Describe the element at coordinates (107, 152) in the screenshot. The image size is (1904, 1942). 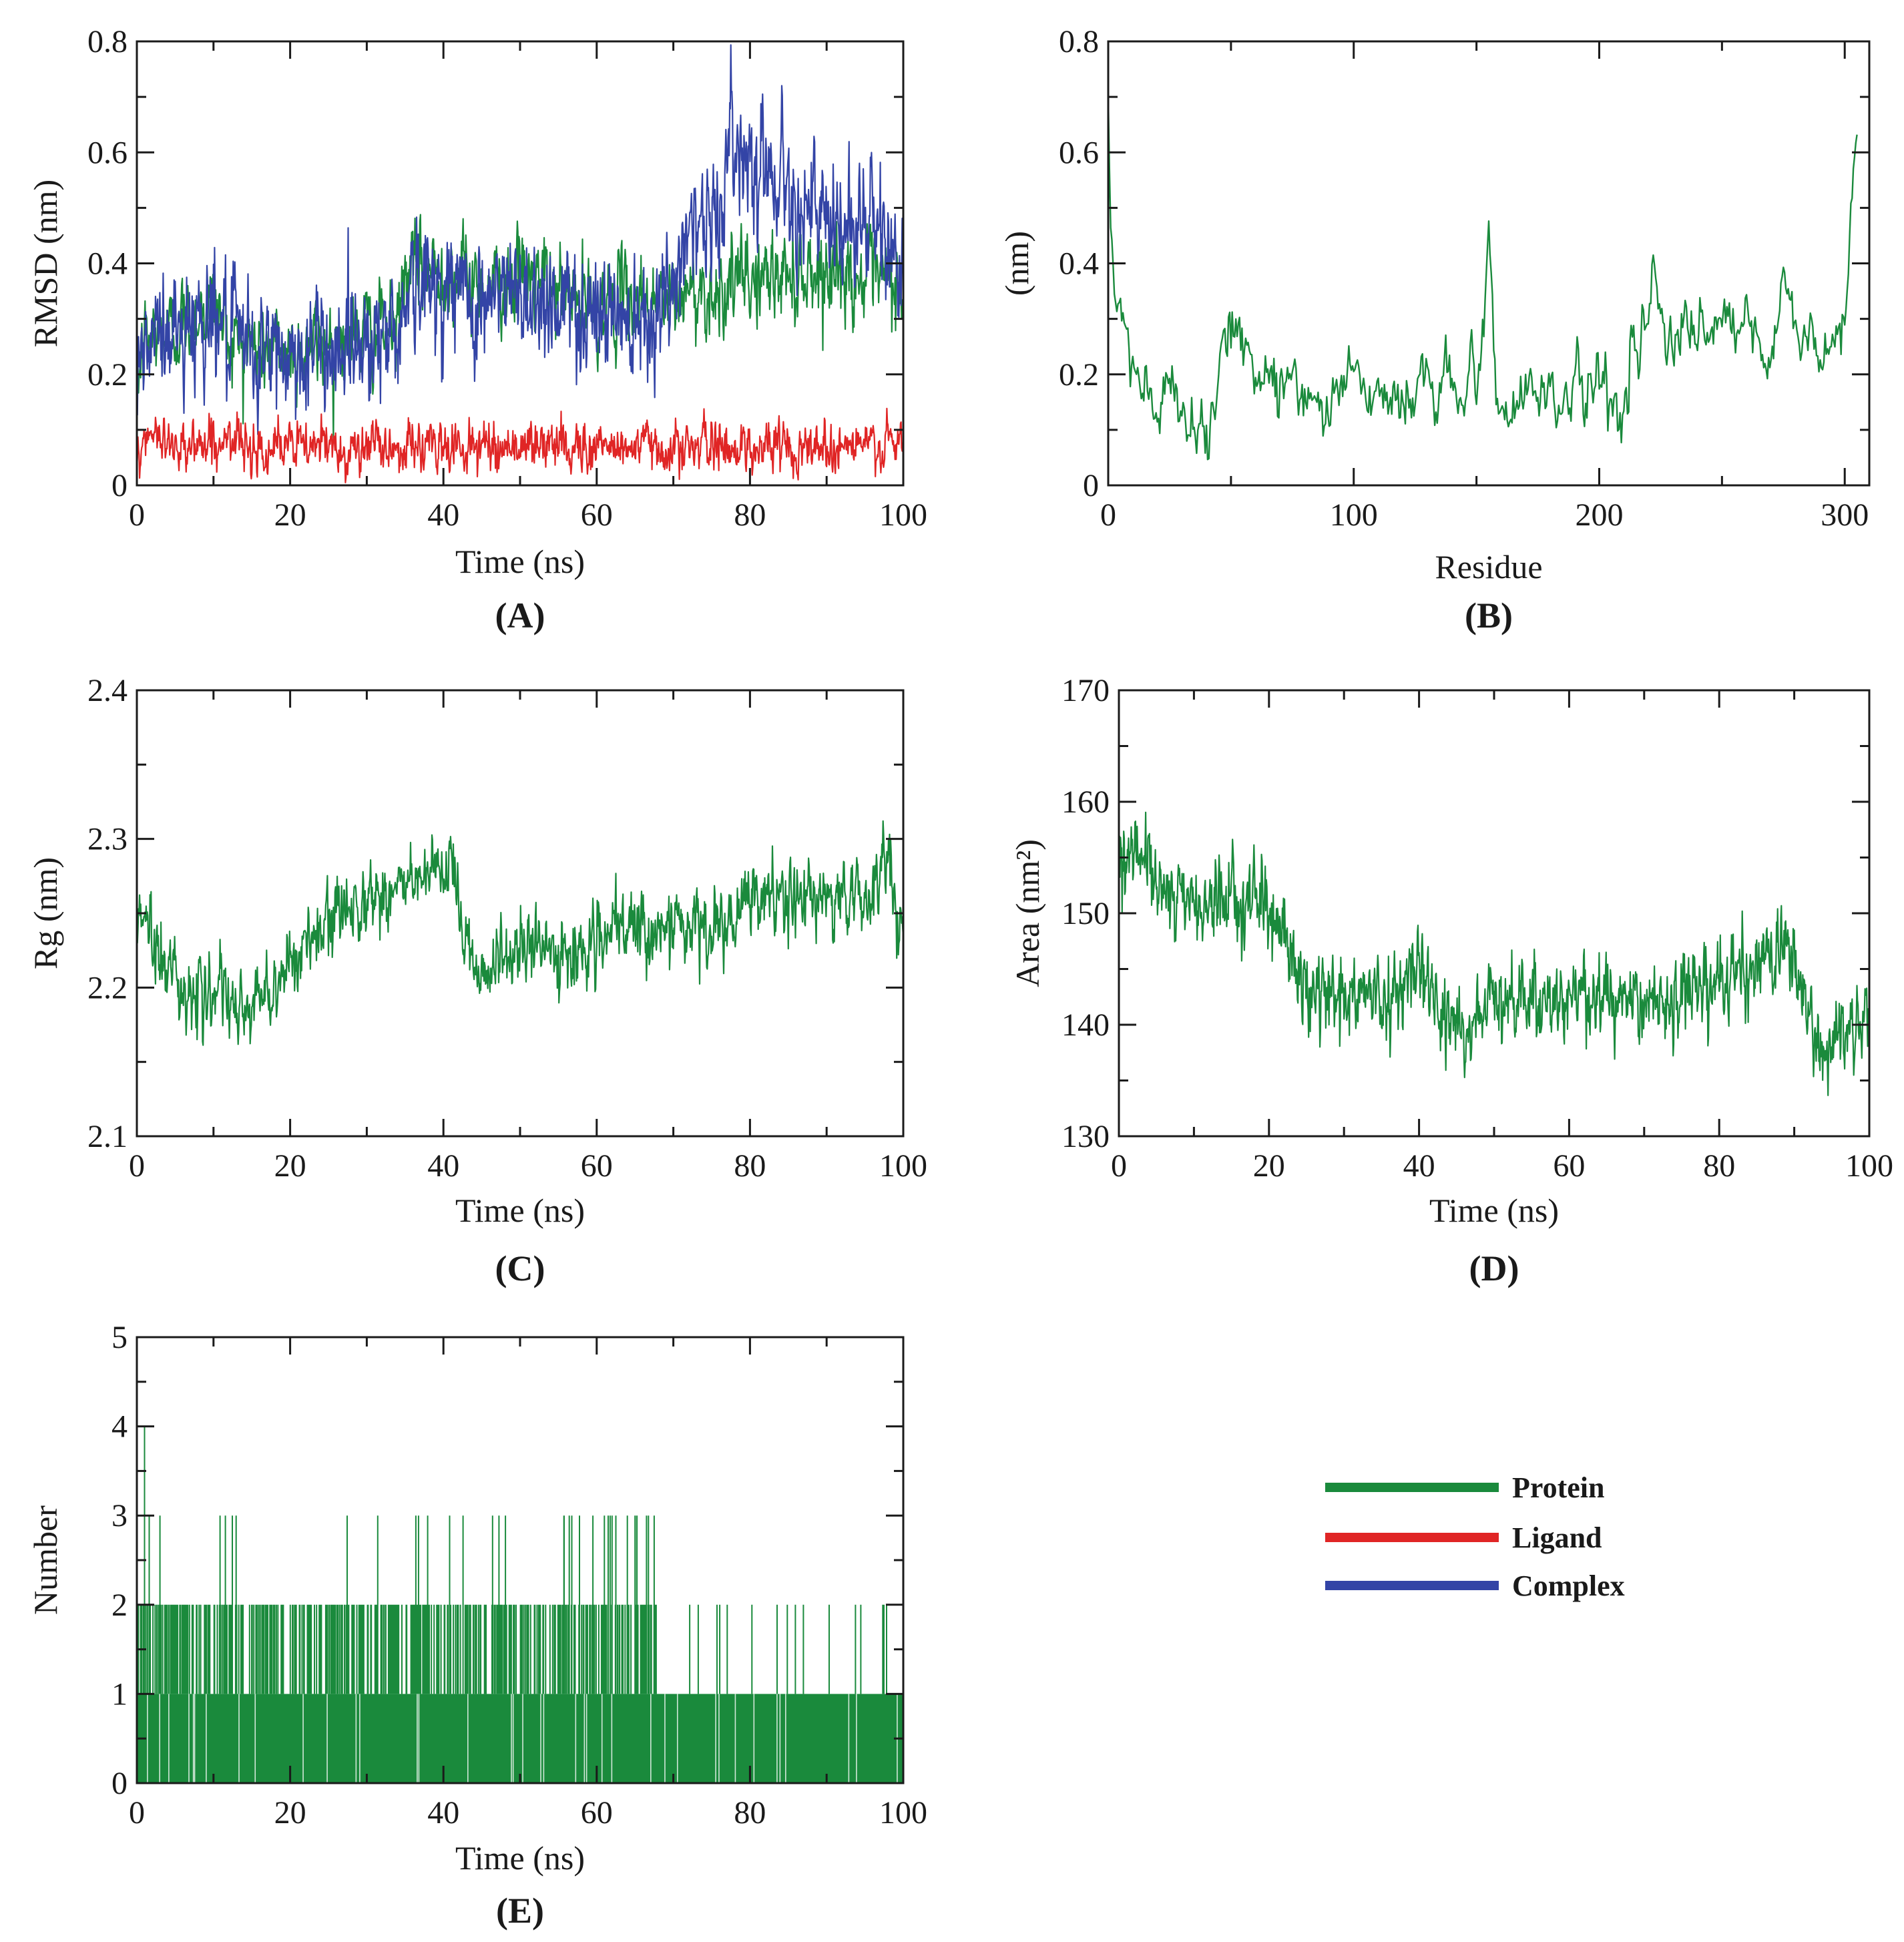
I see `panel-a-ytick-label: 0.6` at that location.